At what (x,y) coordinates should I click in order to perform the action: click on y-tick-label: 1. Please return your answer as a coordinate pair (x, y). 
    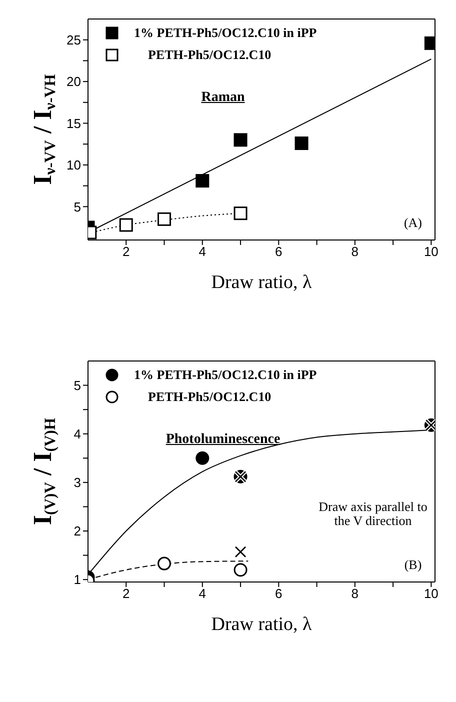
    Looking at the image, I should click on (77, 580).